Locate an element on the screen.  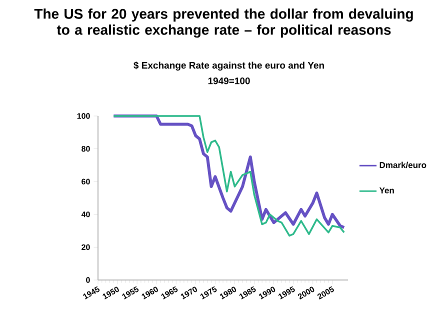
x-tick-label: 1945 is located at coordinates (91, 293).